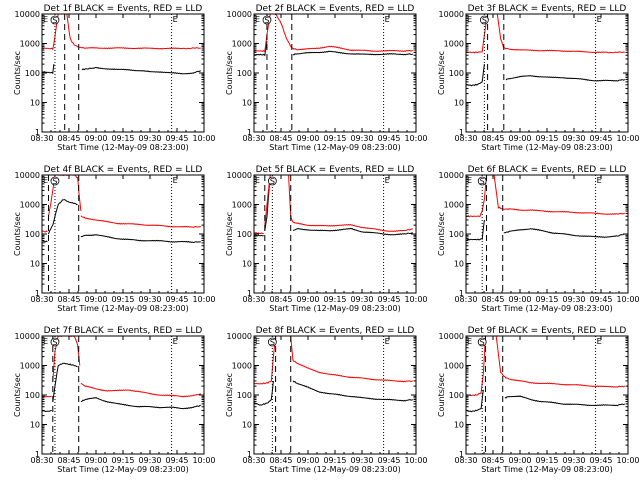 The height and width of the screenshot is (480, 640). Describe the element at coordinates (361, 299) in the screenshot. I see `x-tick-label: 09:30` at that location.